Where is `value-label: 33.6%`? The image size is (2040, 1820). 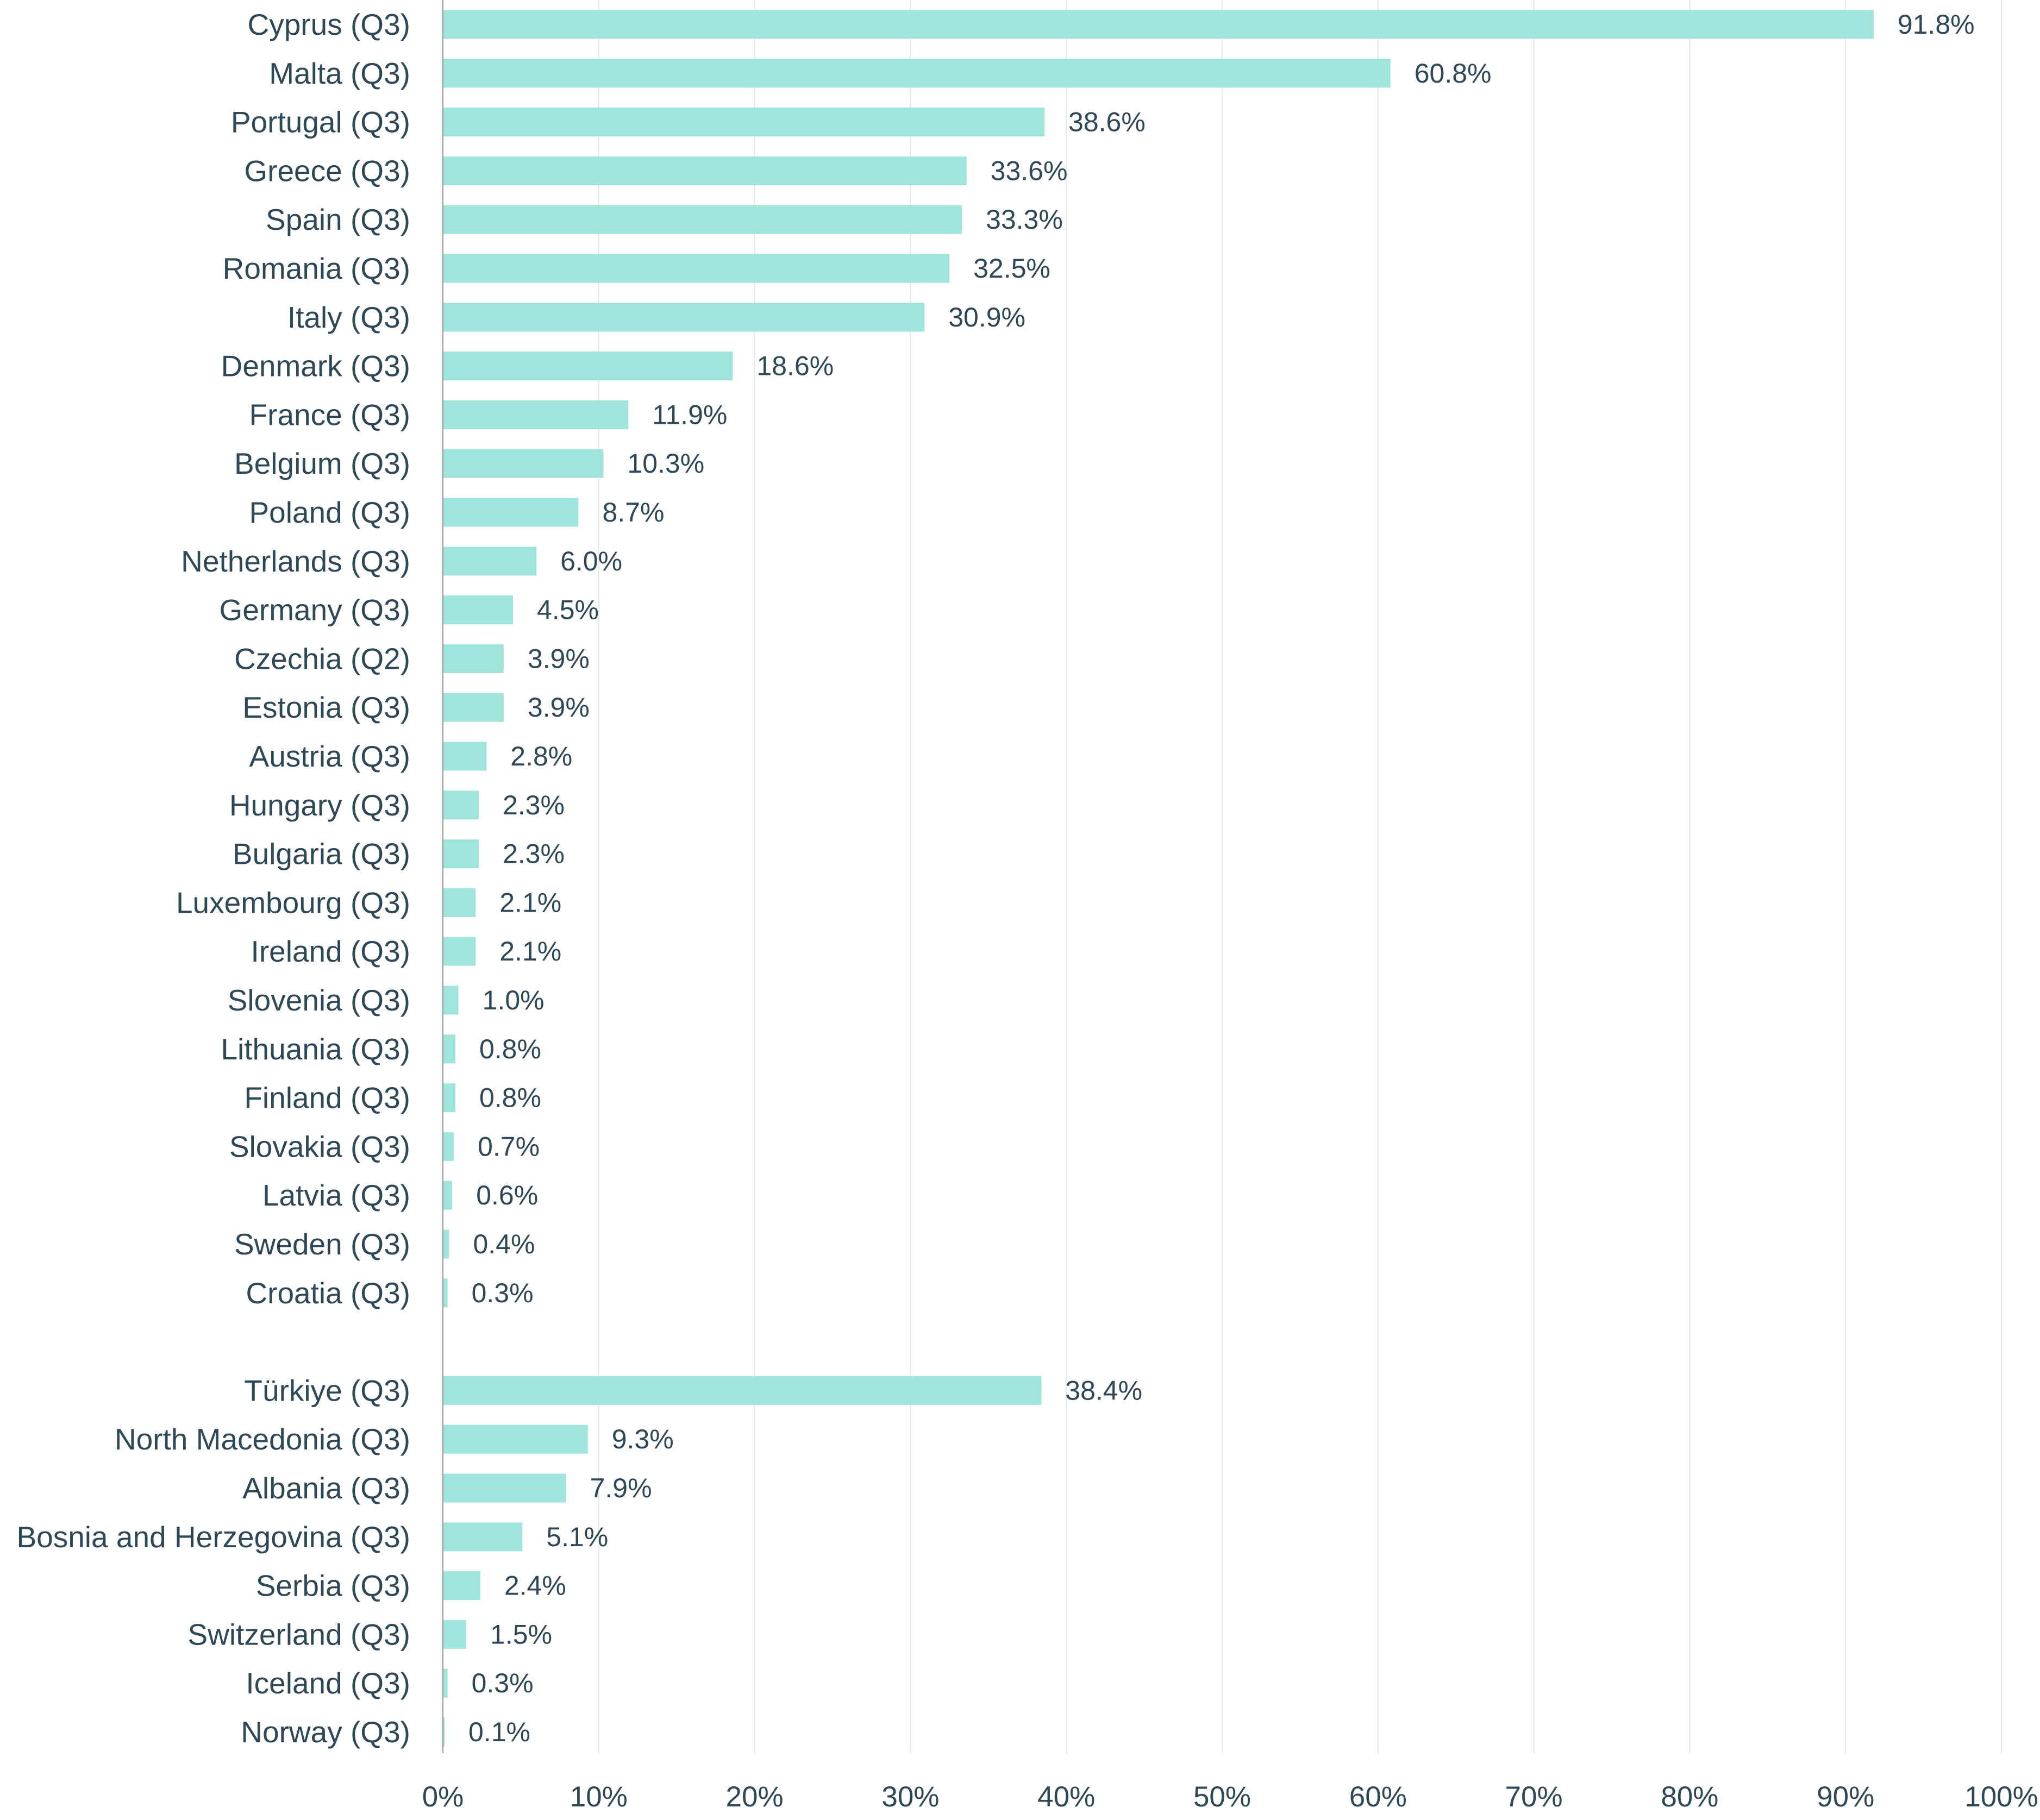
value-label: 33.6% is located at coordinates (1029, 170).